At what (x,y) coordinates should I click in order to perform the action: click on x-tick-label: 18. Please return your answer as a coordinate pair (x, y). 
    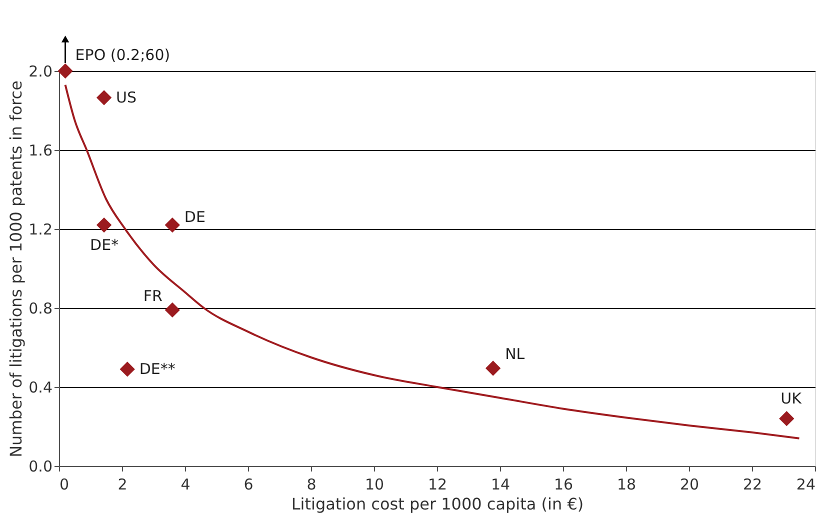
    Looking at the image, I should click on (626, 485).